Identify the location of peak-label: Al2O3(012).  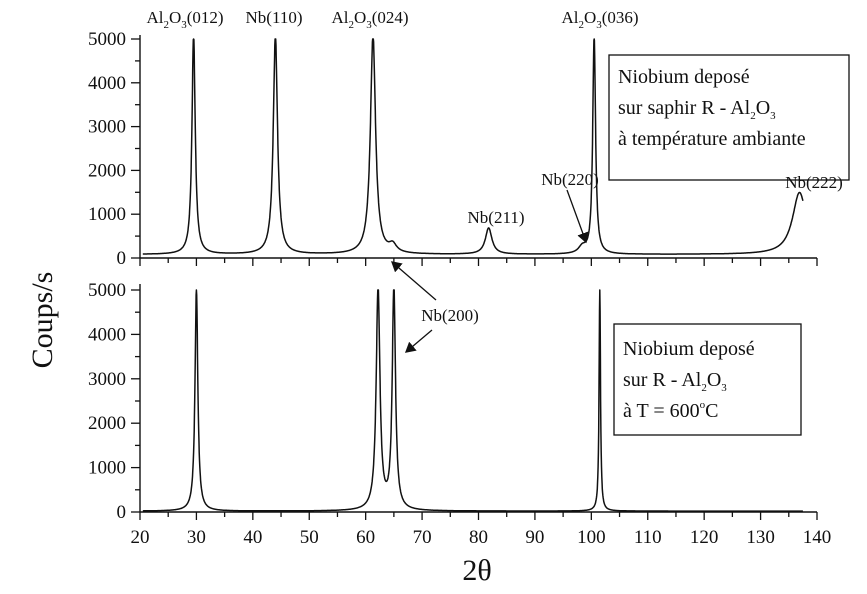
(184, 19).